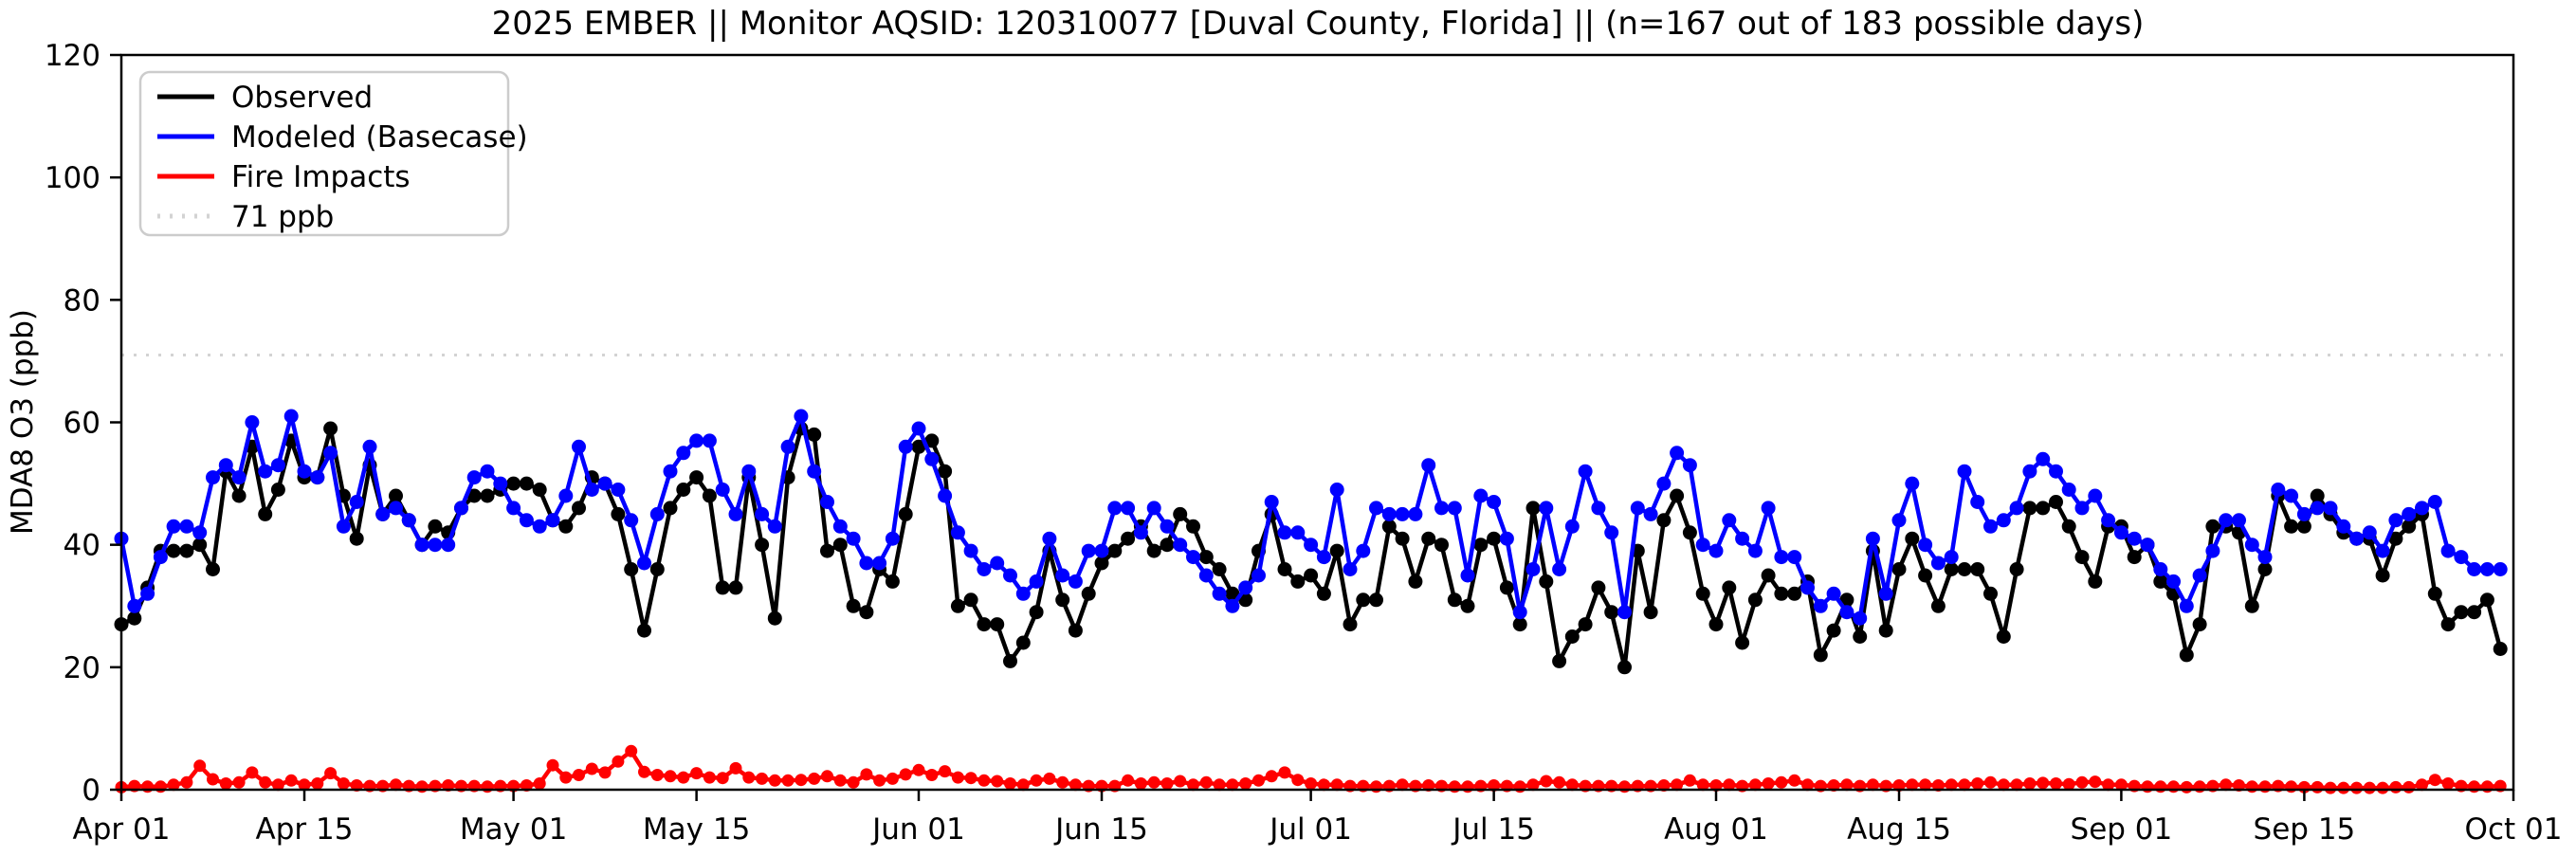  What do you see at coordinates (1100, 829) in the screenshot?
I see `x-tick-label: Jun 15` at bounding box center [1100, 829].